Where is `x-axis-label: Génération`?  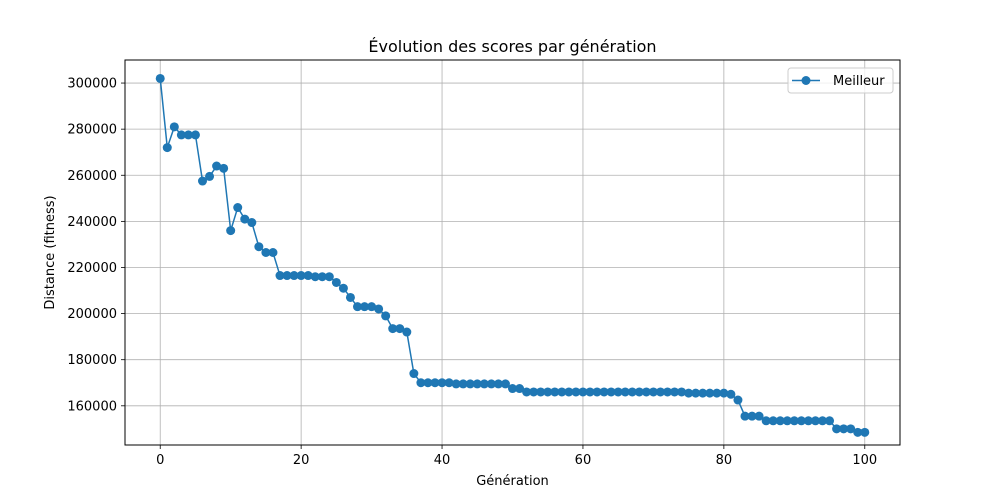
x-axis-label: Génération is located at coordinates (512, 481).